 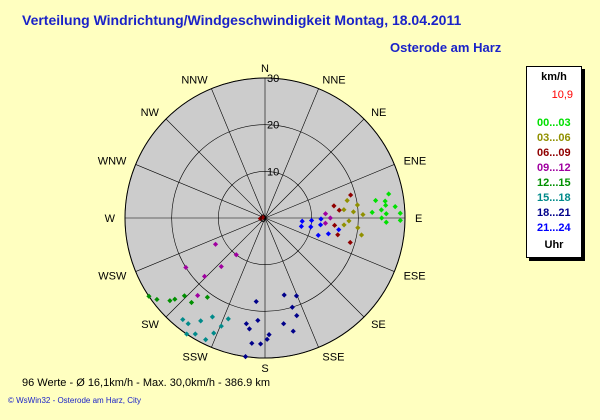 What do you see at coordinates (112, 276) in the screenshot?
I see `direction-label: WSW` at bounding box center [112, 276].